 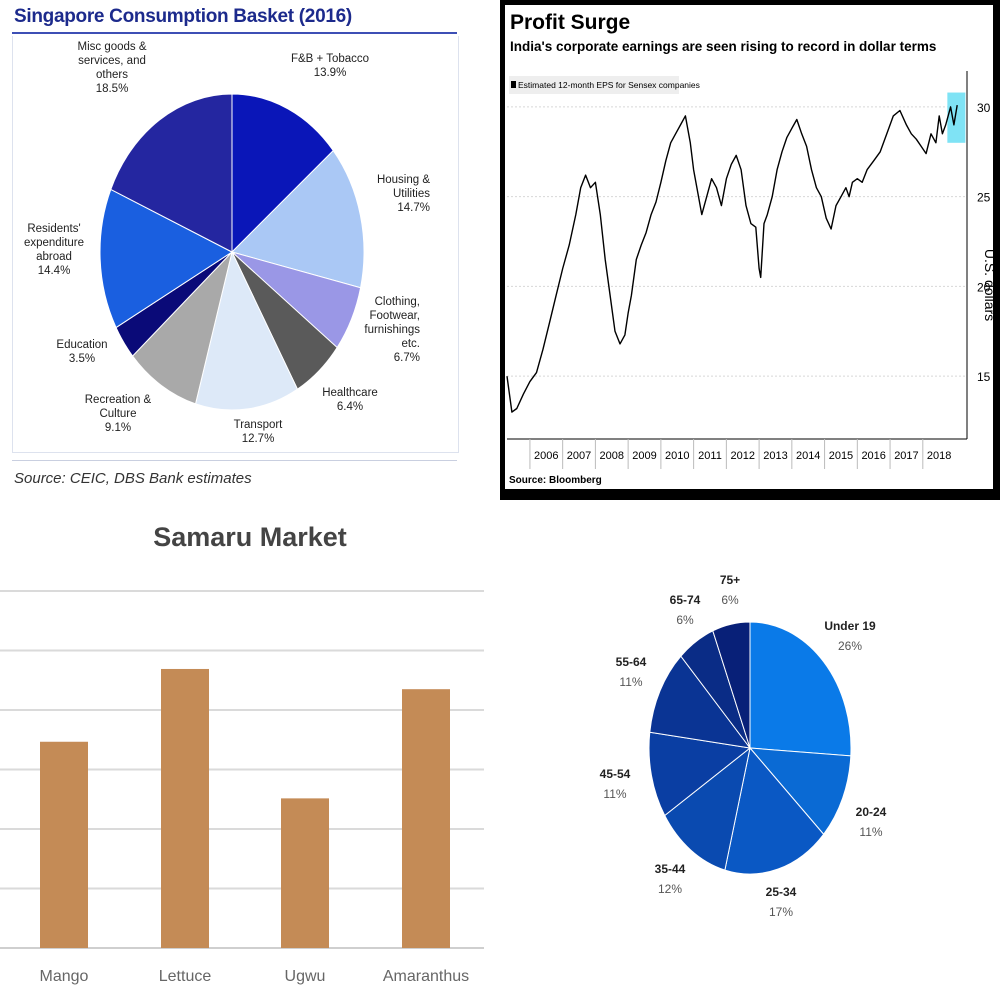 I want to click on slice-label-2: Clothing, Footwear, furnishings etc. 6.7%, so click(x=392, y=330).